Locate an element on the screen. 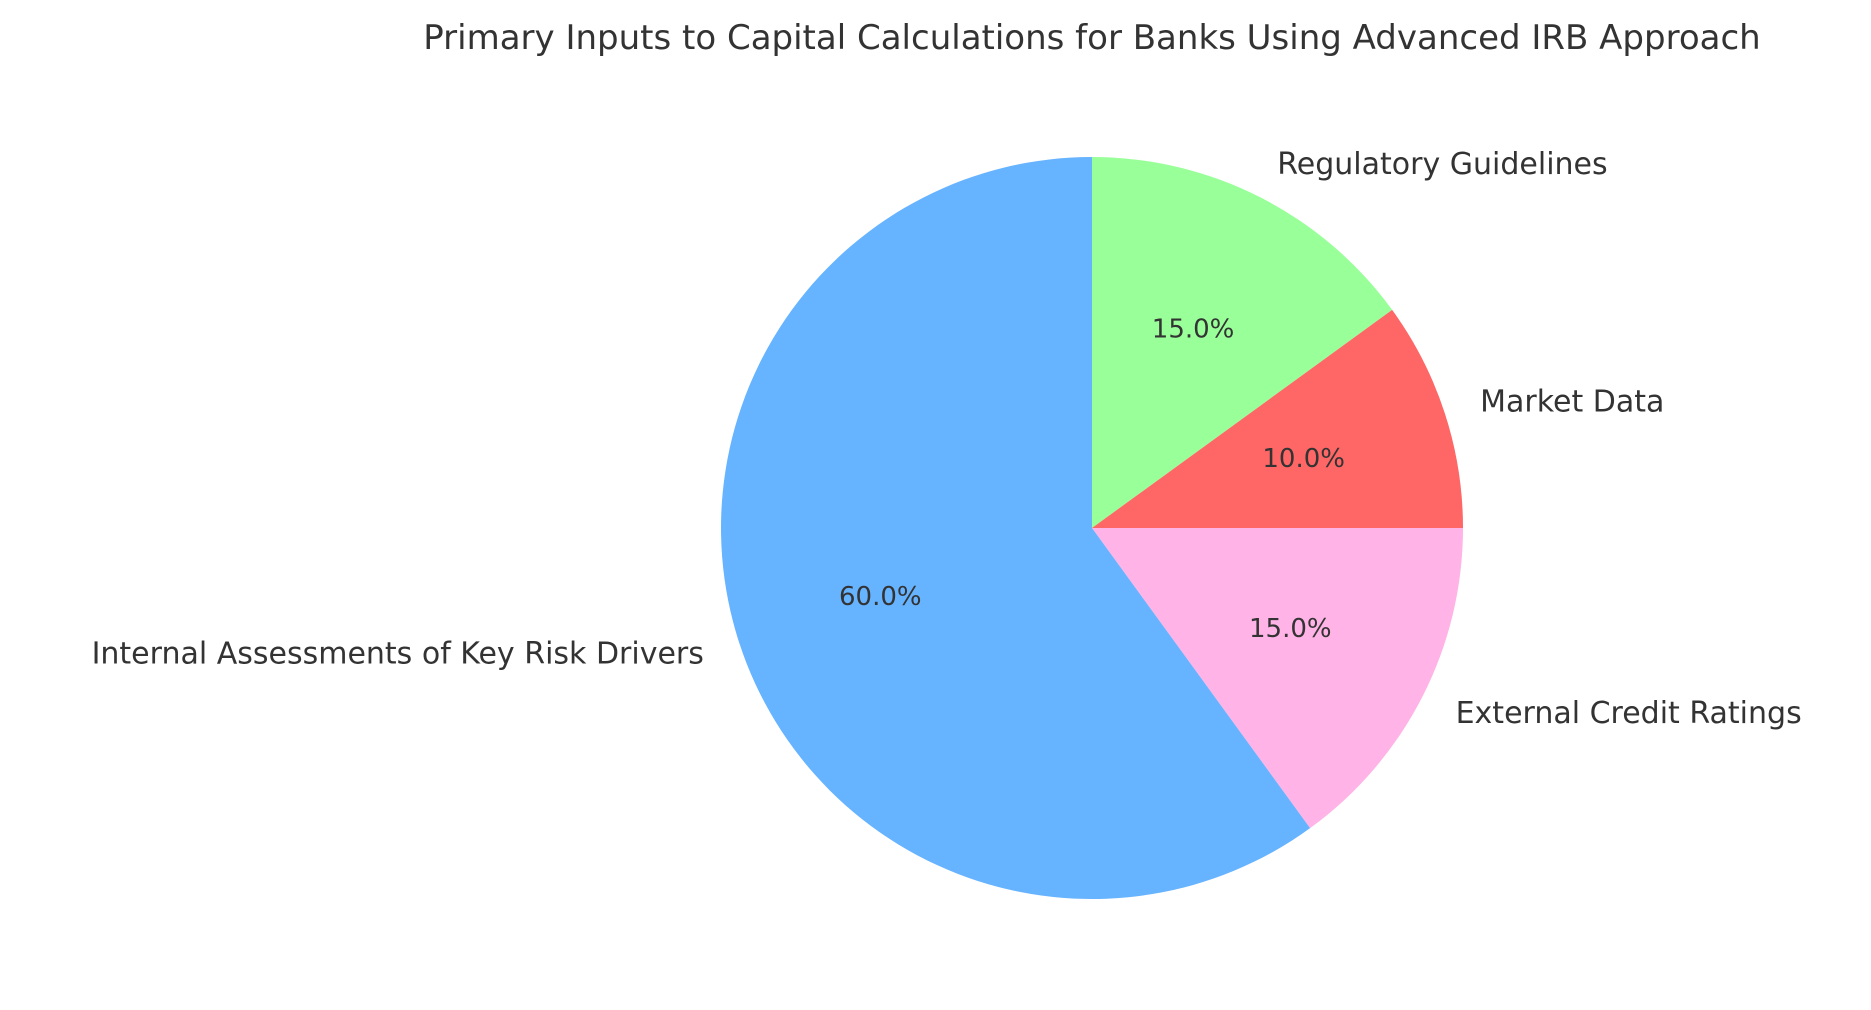 This screenshot has height=1010, width=1871. slice-label: Internal Assessments of Key Risk Drivers is located at coordinates (398, 654).